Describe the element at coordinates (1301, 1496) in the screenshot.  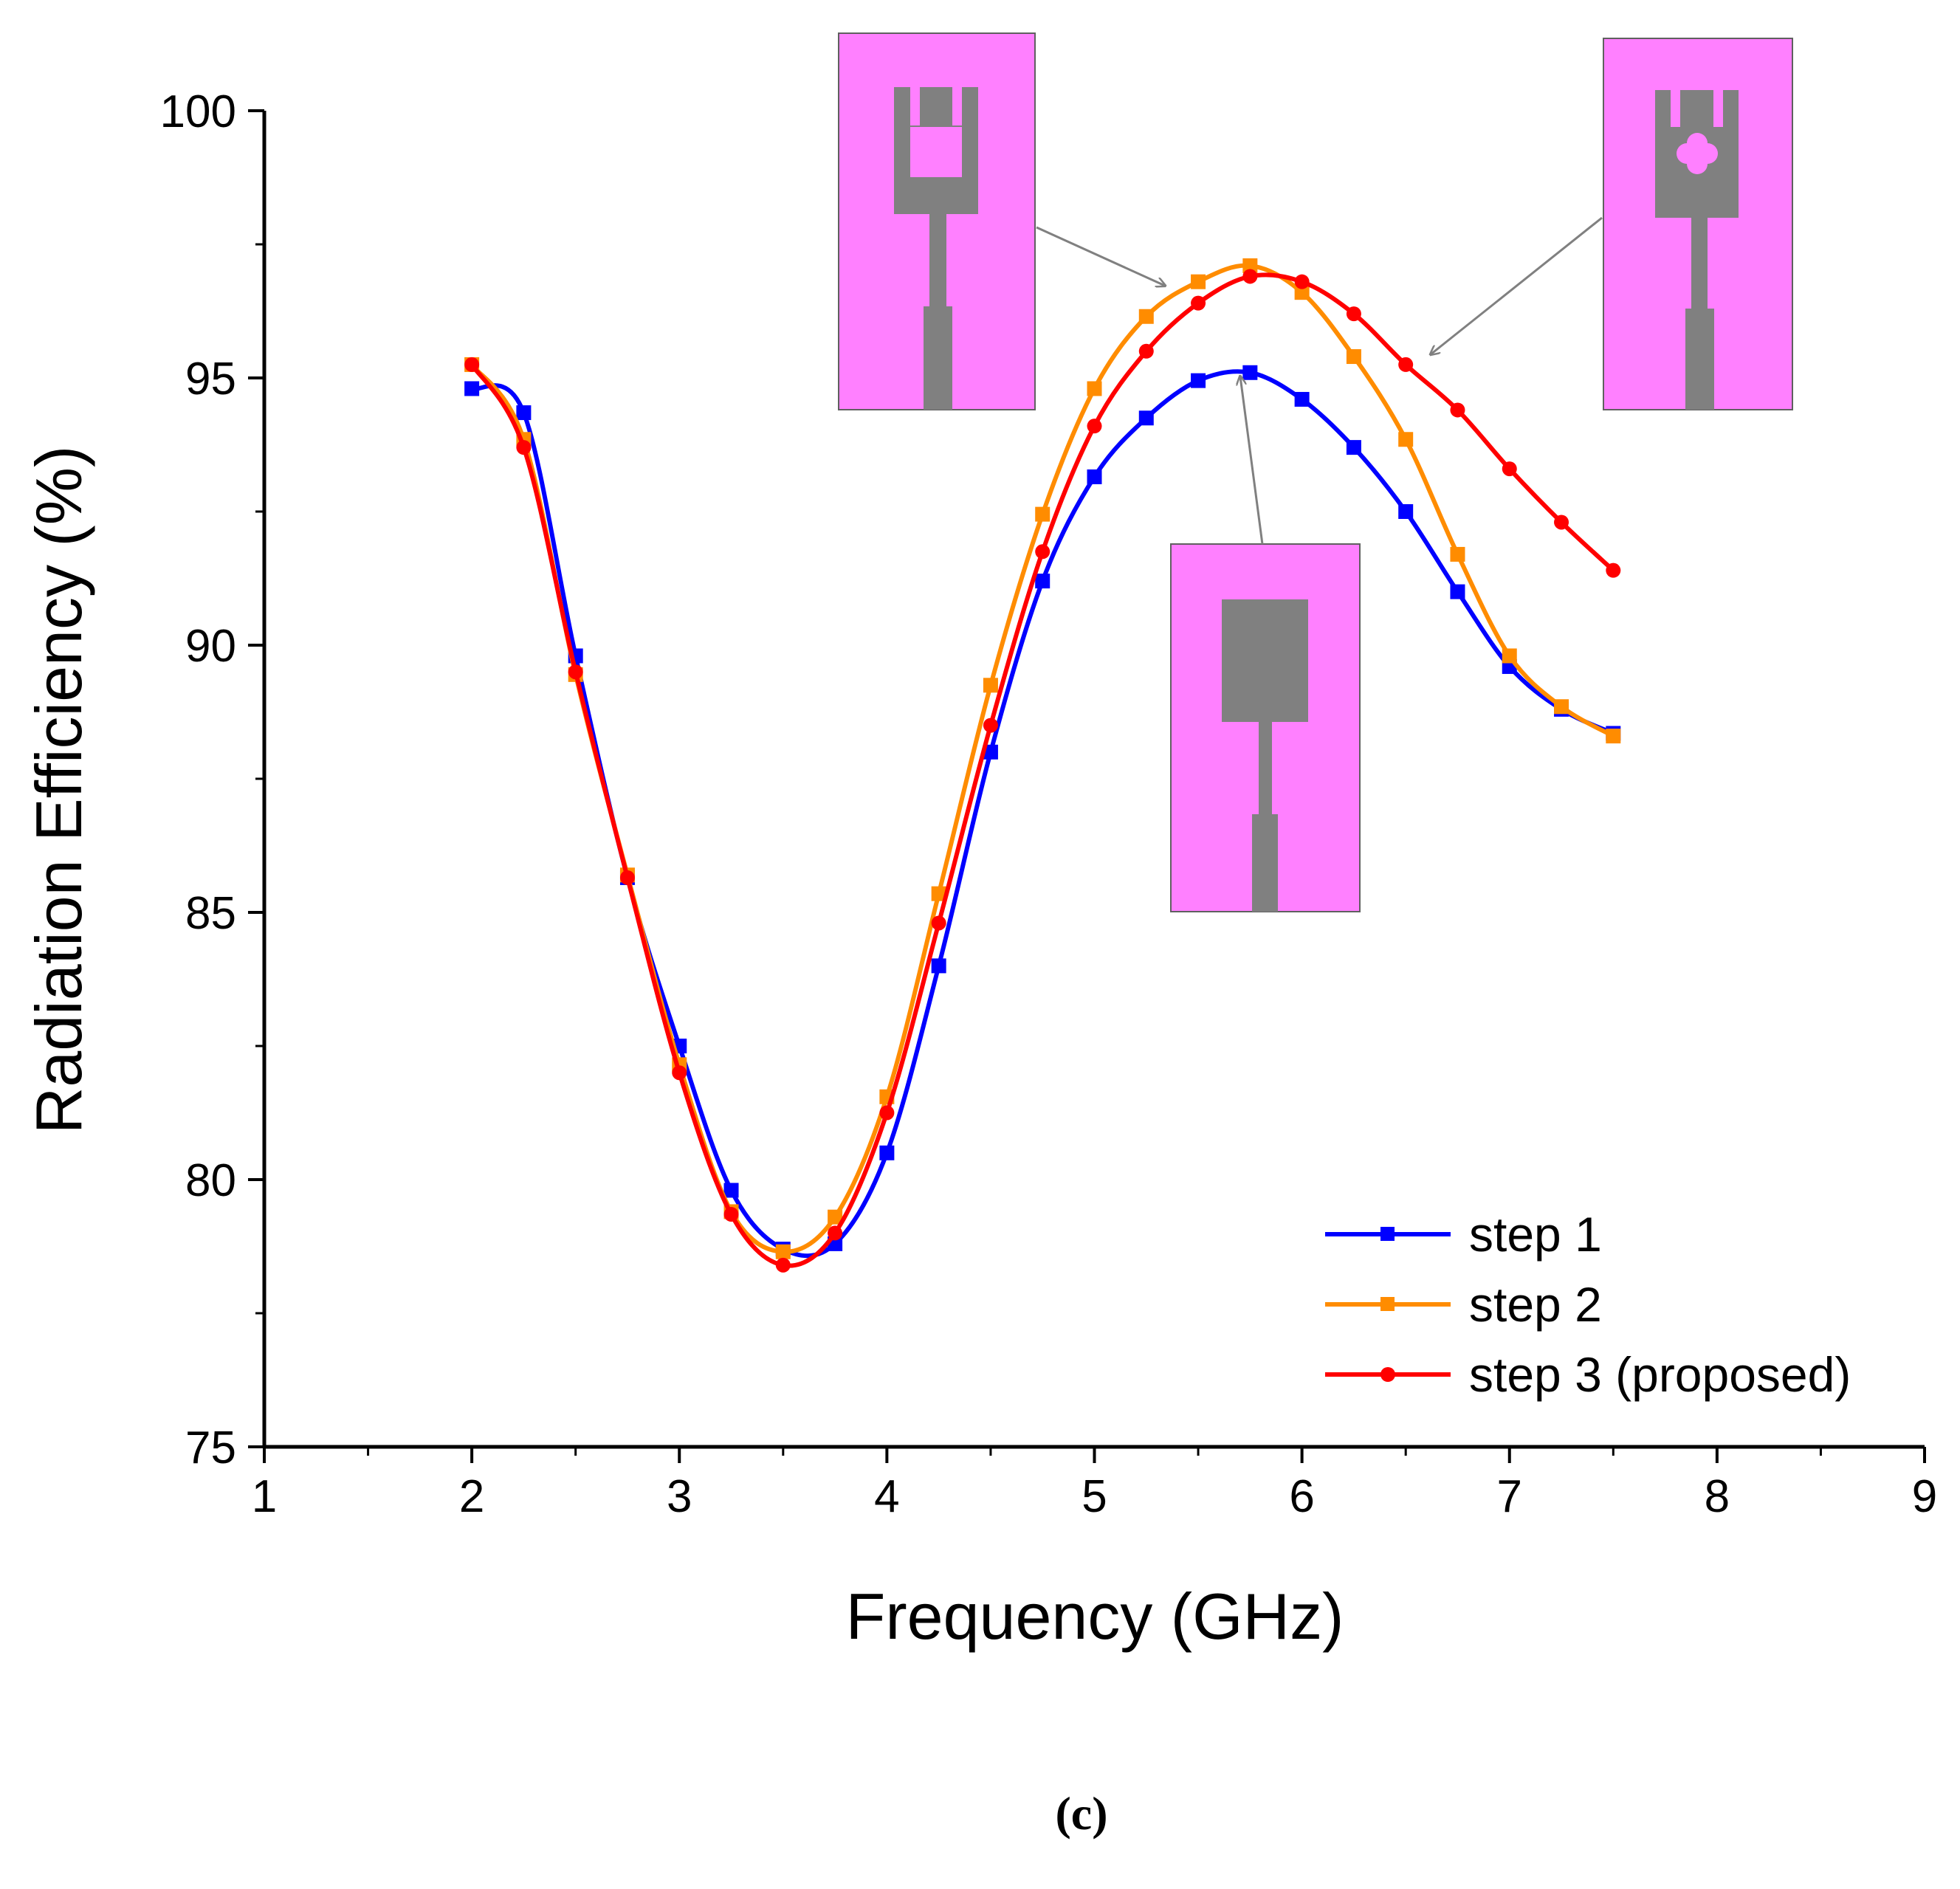
I see `x-tick-label: 6` at that location.